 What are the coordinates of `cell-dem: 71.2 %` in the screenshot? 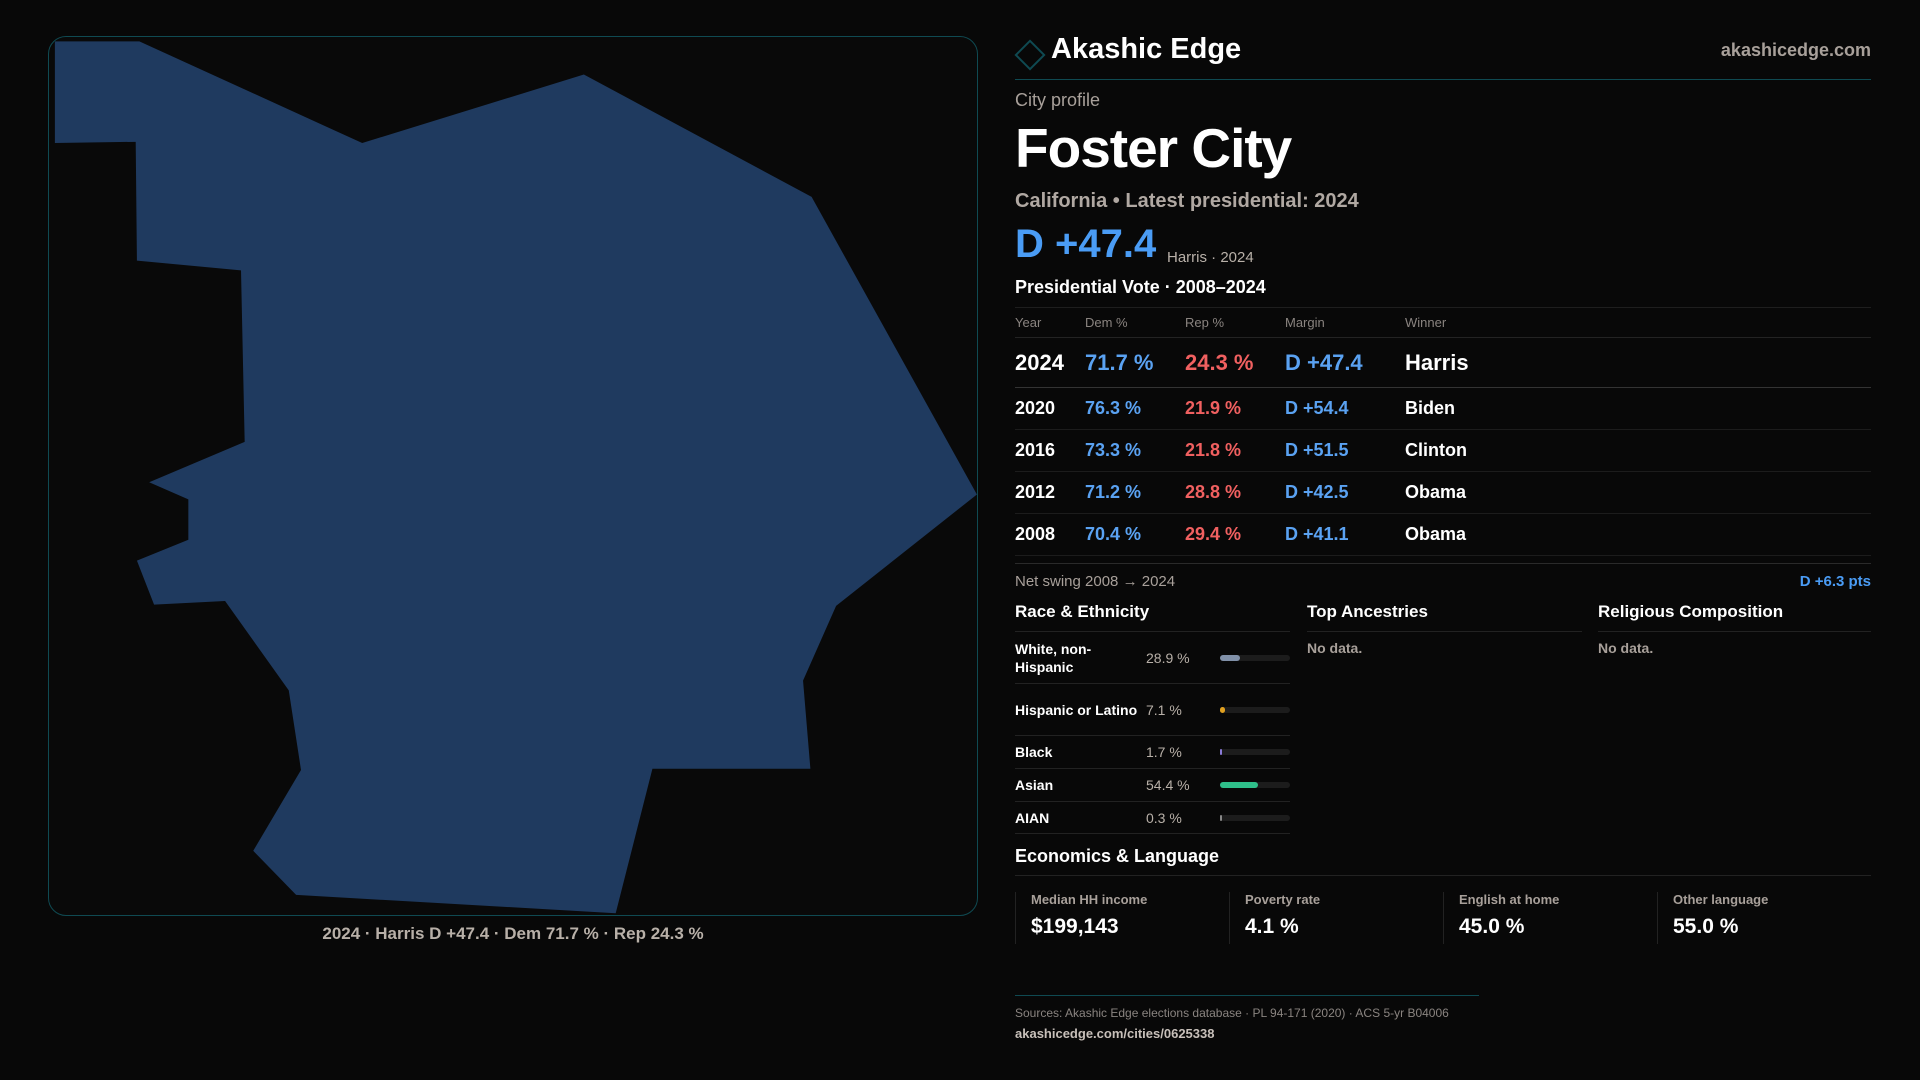 It's located at (1135, 492).